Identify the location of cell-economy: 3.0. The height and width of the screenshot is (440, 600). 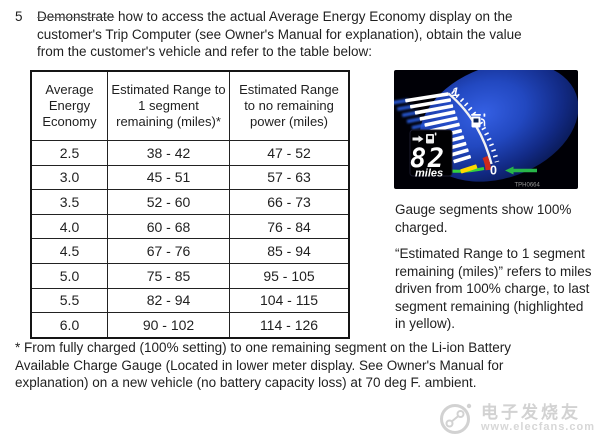
(69, 177).